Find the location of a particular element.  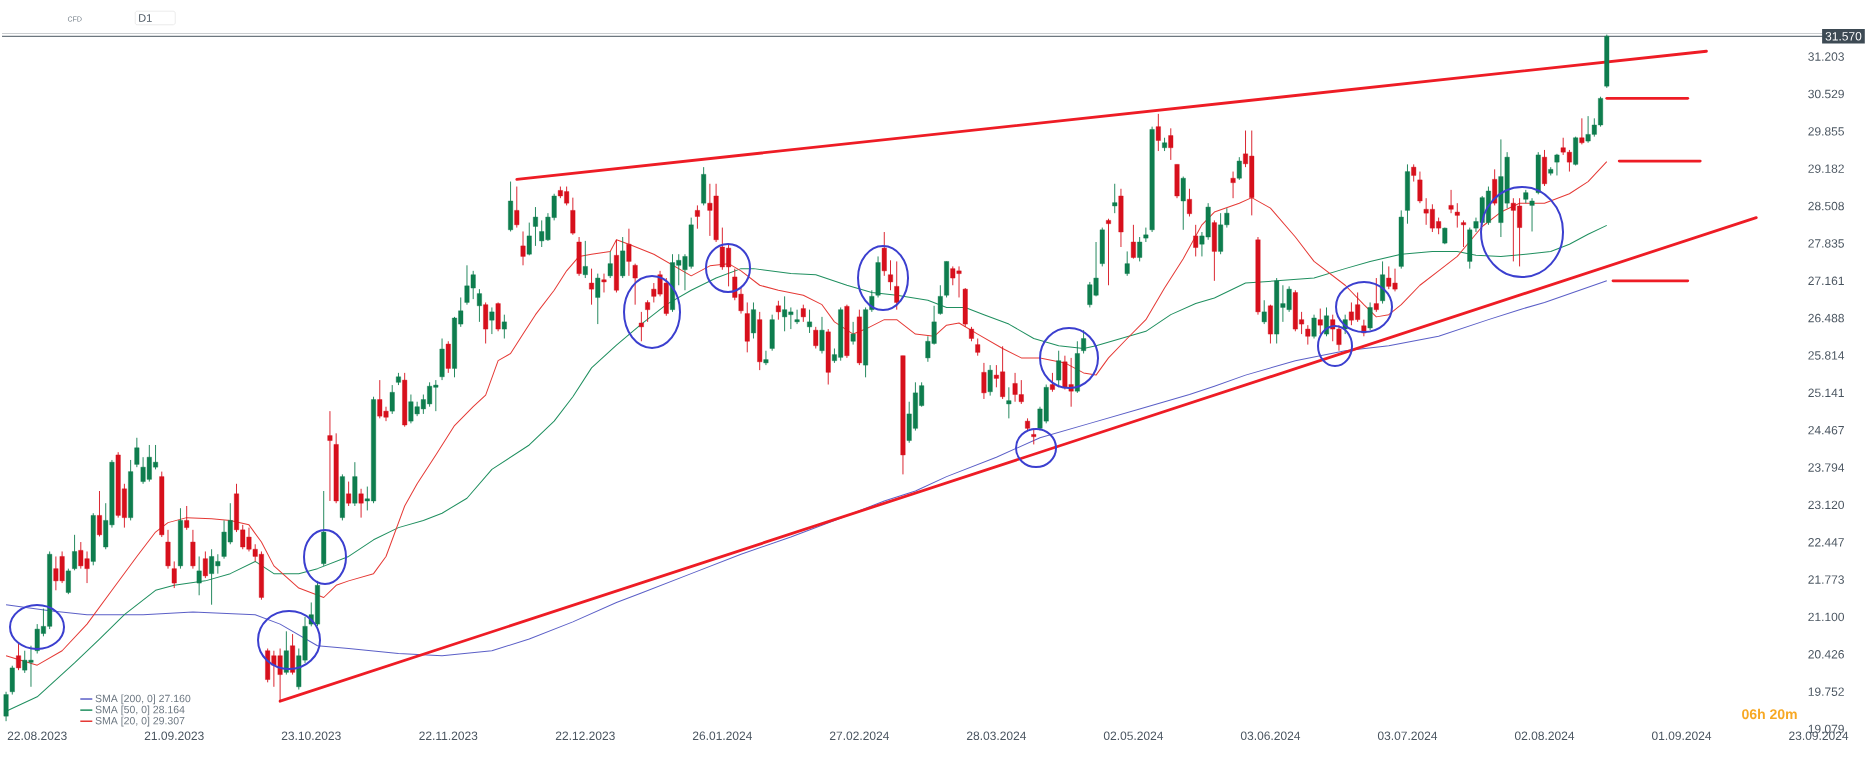

x-tick-label: 02.08.2024 is located at coordinates (1544, 736).